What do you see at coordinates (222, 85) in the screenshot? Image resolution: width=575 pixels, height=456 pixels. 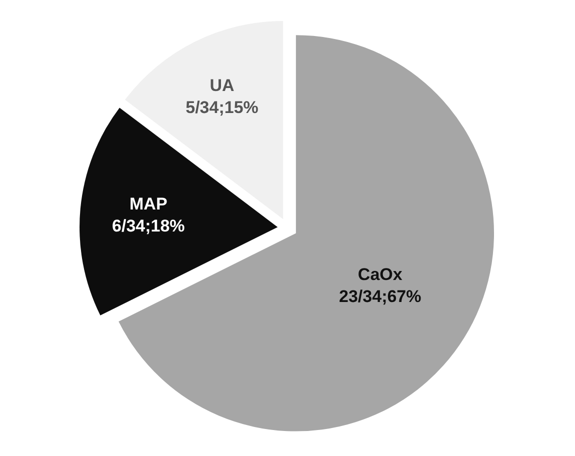 I see `slice-label: UA` at bounding box center [222, 85].